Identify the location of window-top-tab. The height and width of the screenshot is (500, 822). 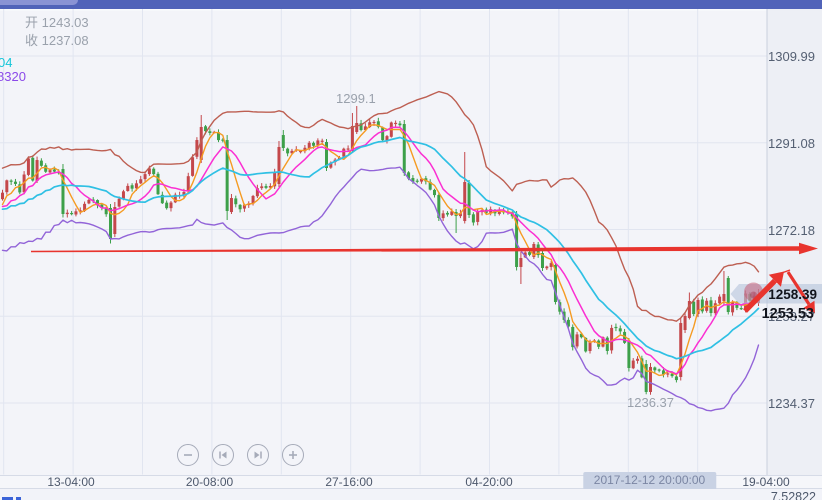
(39, 2).